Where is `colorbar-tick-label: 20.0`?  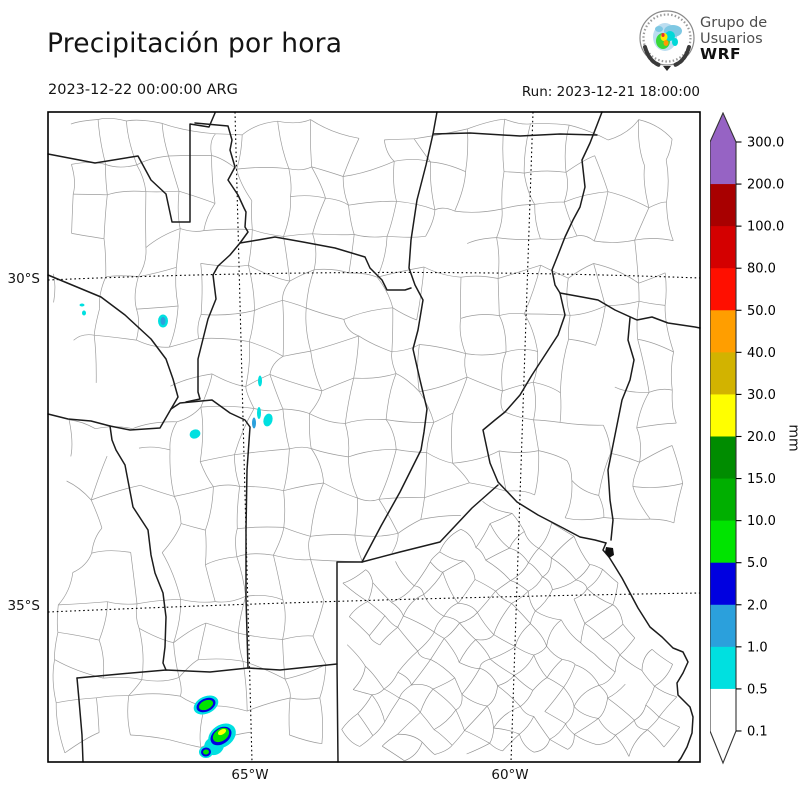
colorbar-tick-label: 20.0 is located at coordinates (761, 437).